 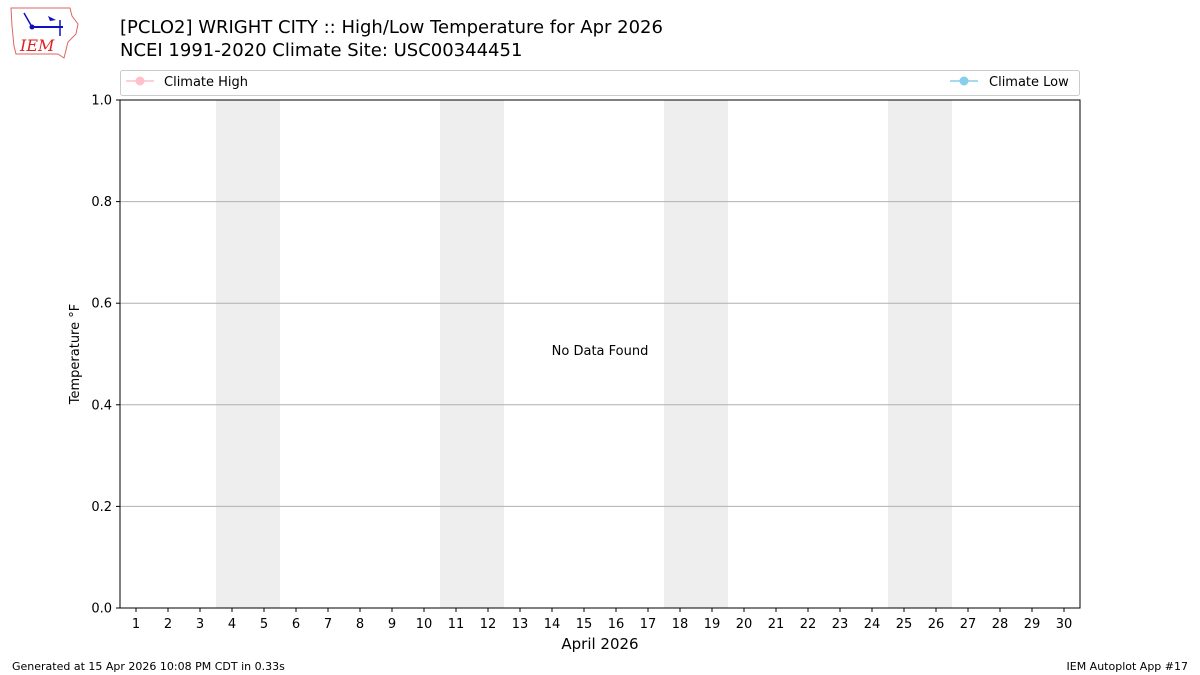 What do you see at coordinates (206, 82) in the screenshot?
I see `legend-label-climate-high: Climate High` at bounding box center [206, 82].